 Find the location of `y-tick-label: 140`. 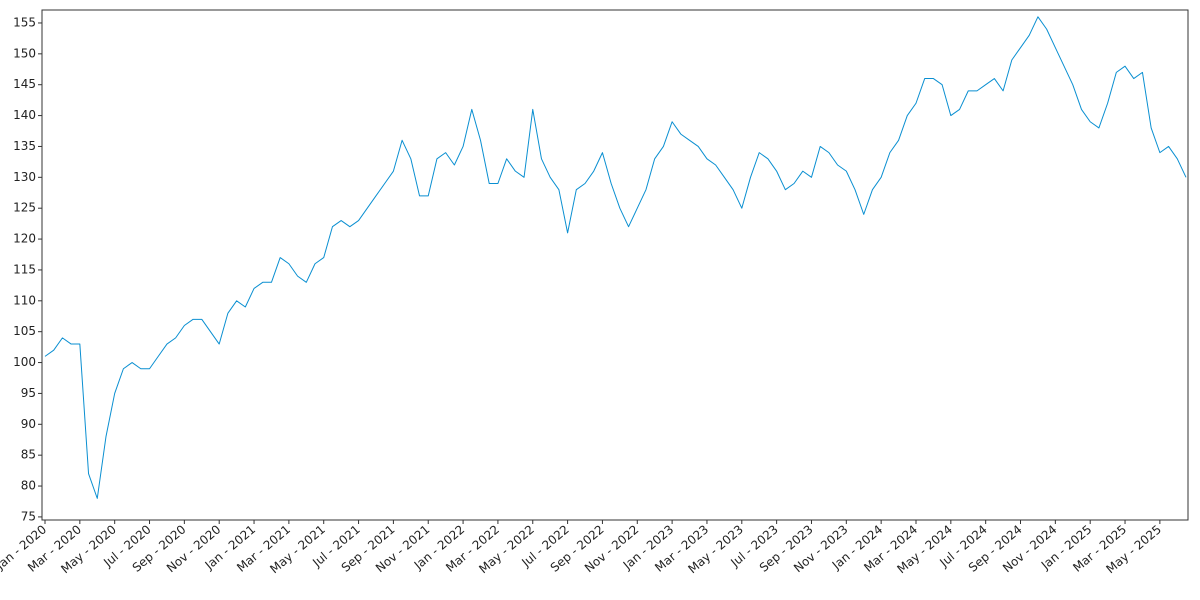

y-tick-label: 140 is located at coordinates (24, 115).